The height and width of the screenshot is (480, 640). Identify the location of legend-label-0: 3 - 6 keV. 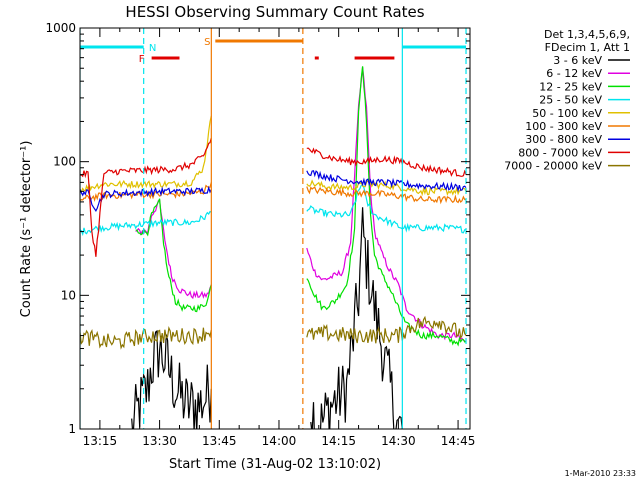
(577, 60).